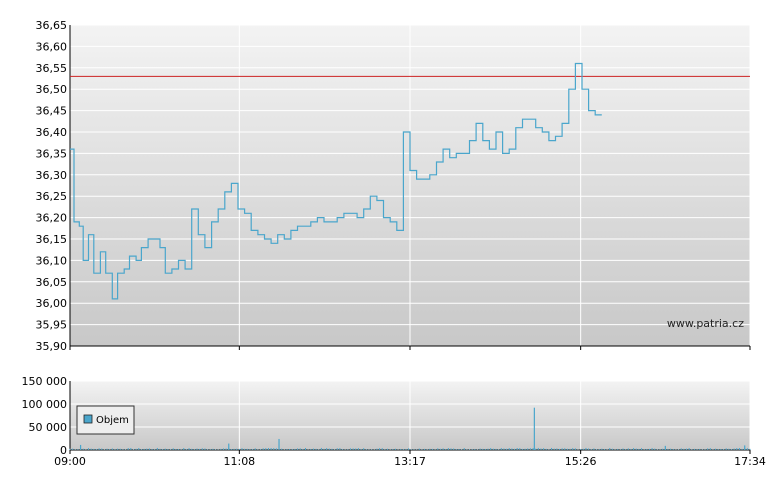 Image resolution: width=780 pixels, height=490 pixels. What do you see at coordinates (52, 325) in the screenshot?
I see `price-y-tick-label: 35,95` at bounding box center [52, 325].